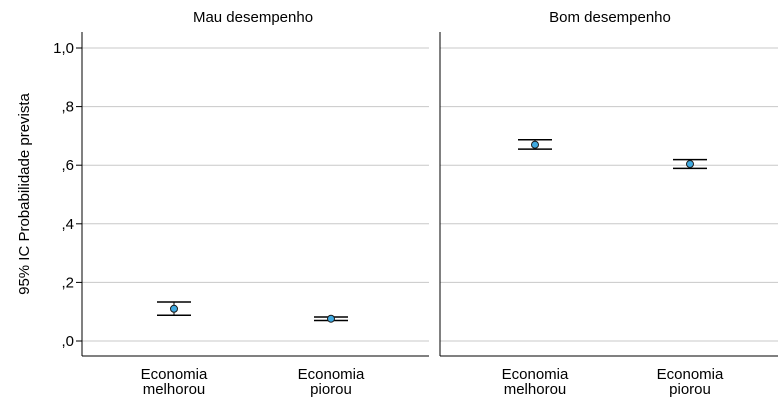 The image size is (779, 400). What do you see at coordinates (331, 374) in the screenshot?
I see `category-label-p0-c1-l0: Economia` at bounding box center [331, 374].